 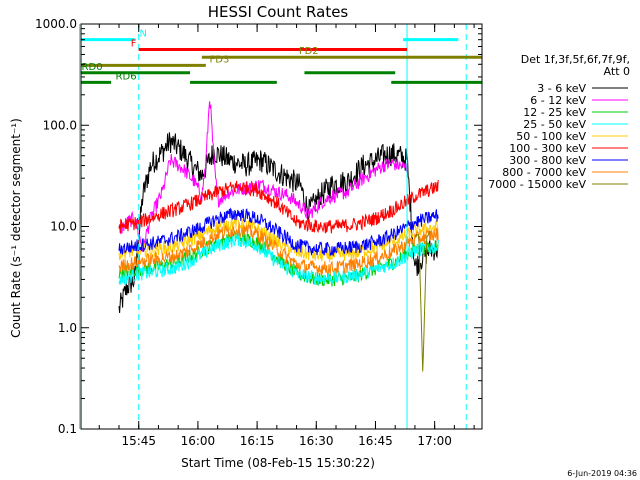 I want to click on x-tick-label: 16:45, so click(x=375, y=441).